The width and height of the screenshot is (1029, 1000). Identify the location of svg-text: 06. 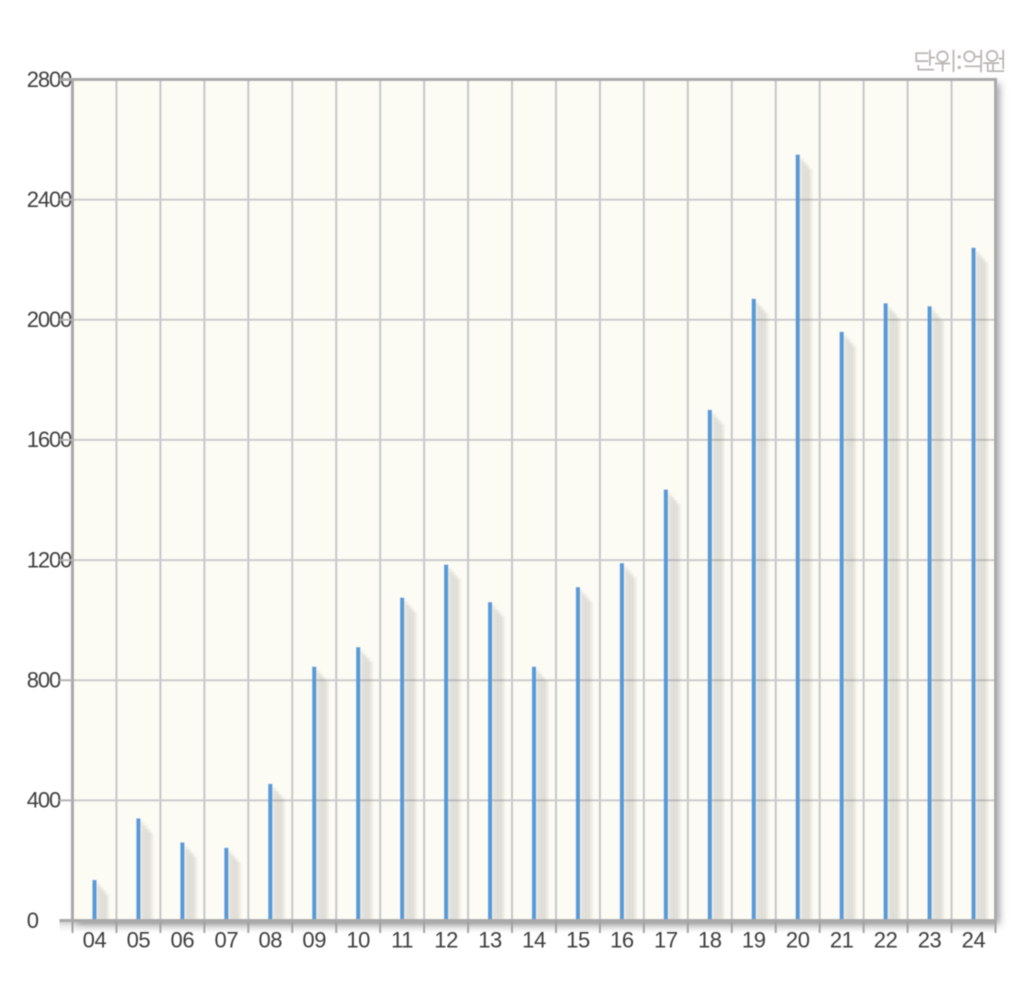
(183, 940).